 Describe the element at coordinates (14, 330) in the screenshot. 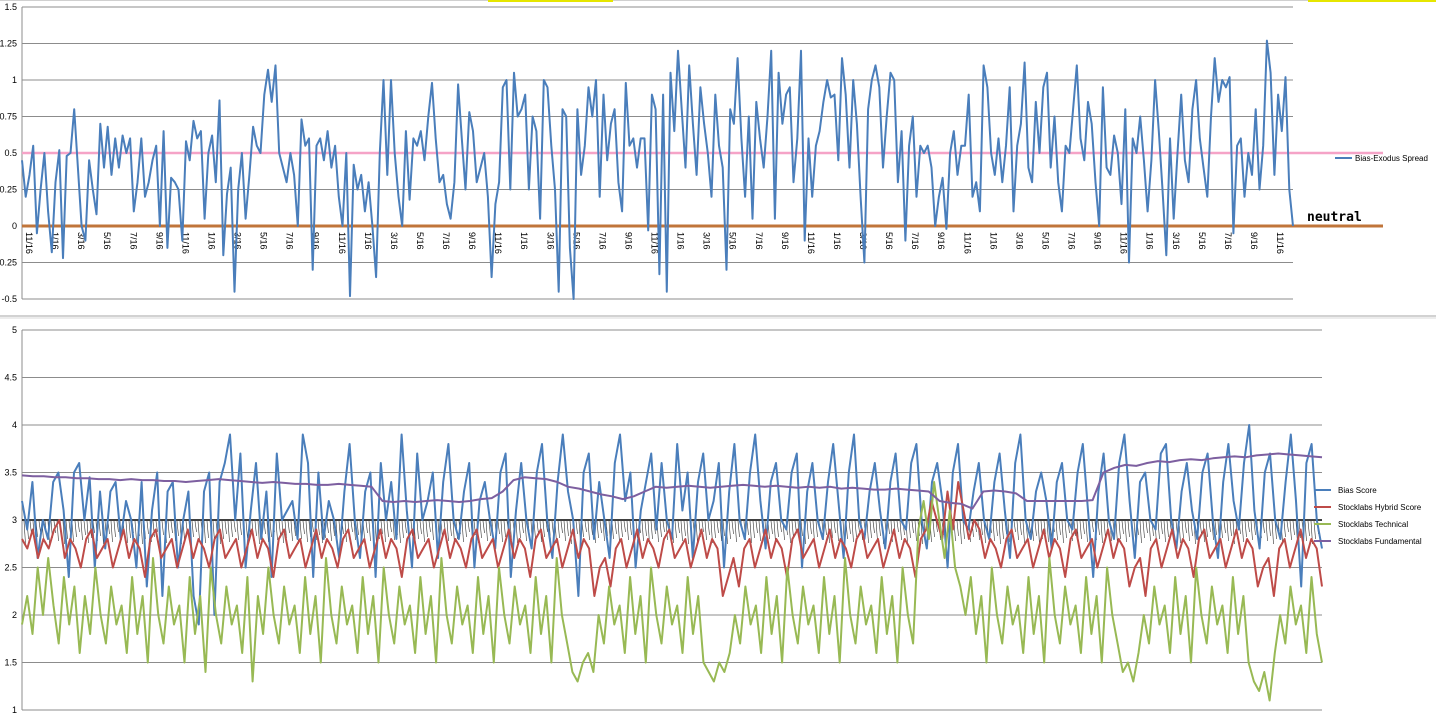

I see `chart2-y-tick-label: 5` at that location.